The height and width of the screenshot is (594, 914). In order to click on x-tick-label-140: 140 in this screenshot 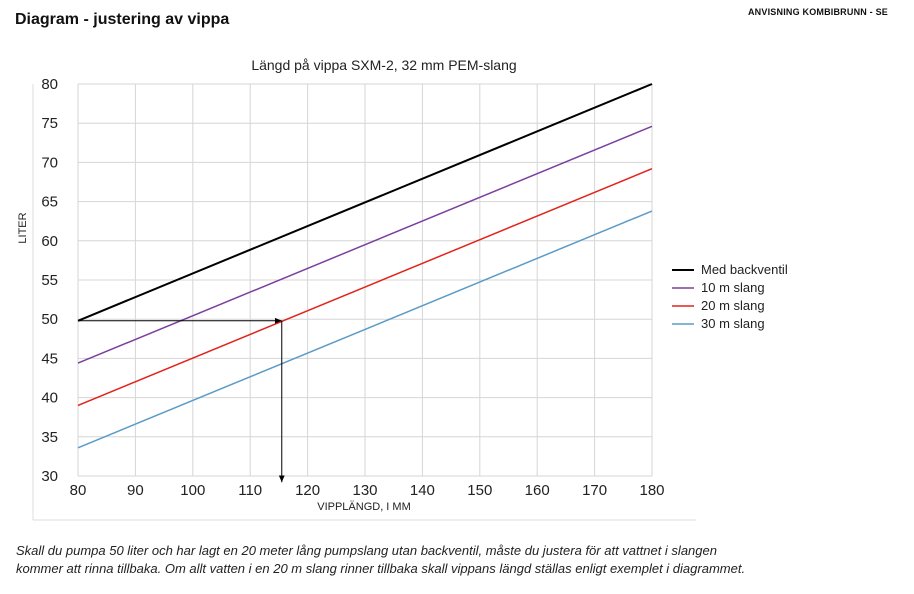, I will do `click(422, 490)`.